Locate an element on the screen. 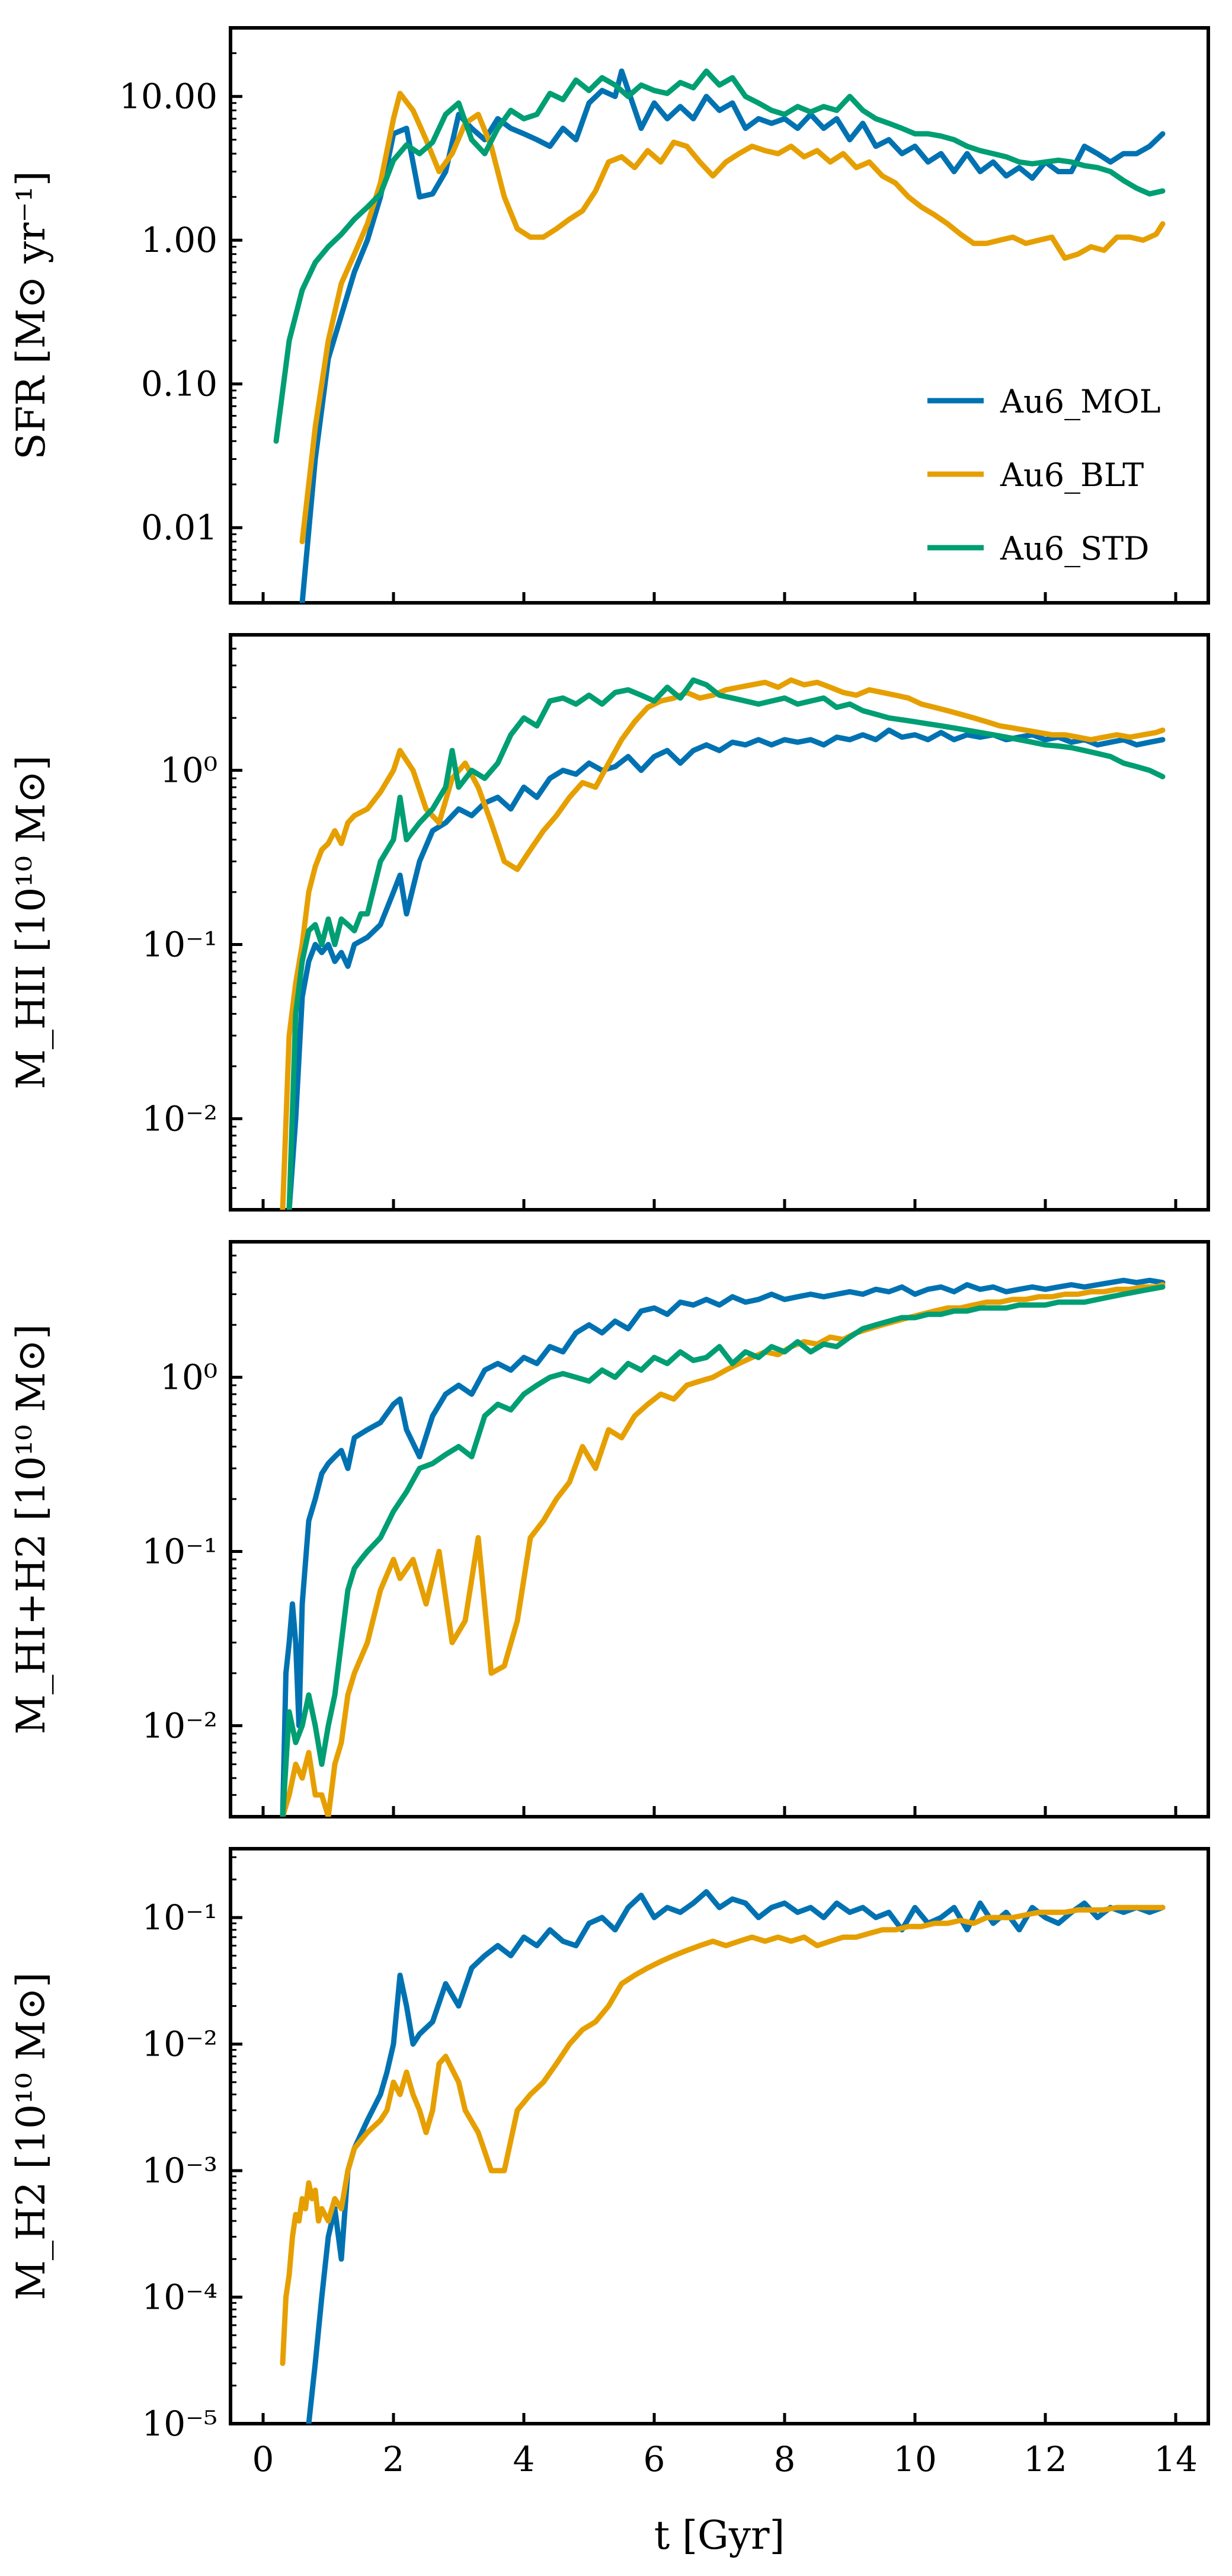  y-tick-label: 10⁻³ is located at coordinates (179, 2170).